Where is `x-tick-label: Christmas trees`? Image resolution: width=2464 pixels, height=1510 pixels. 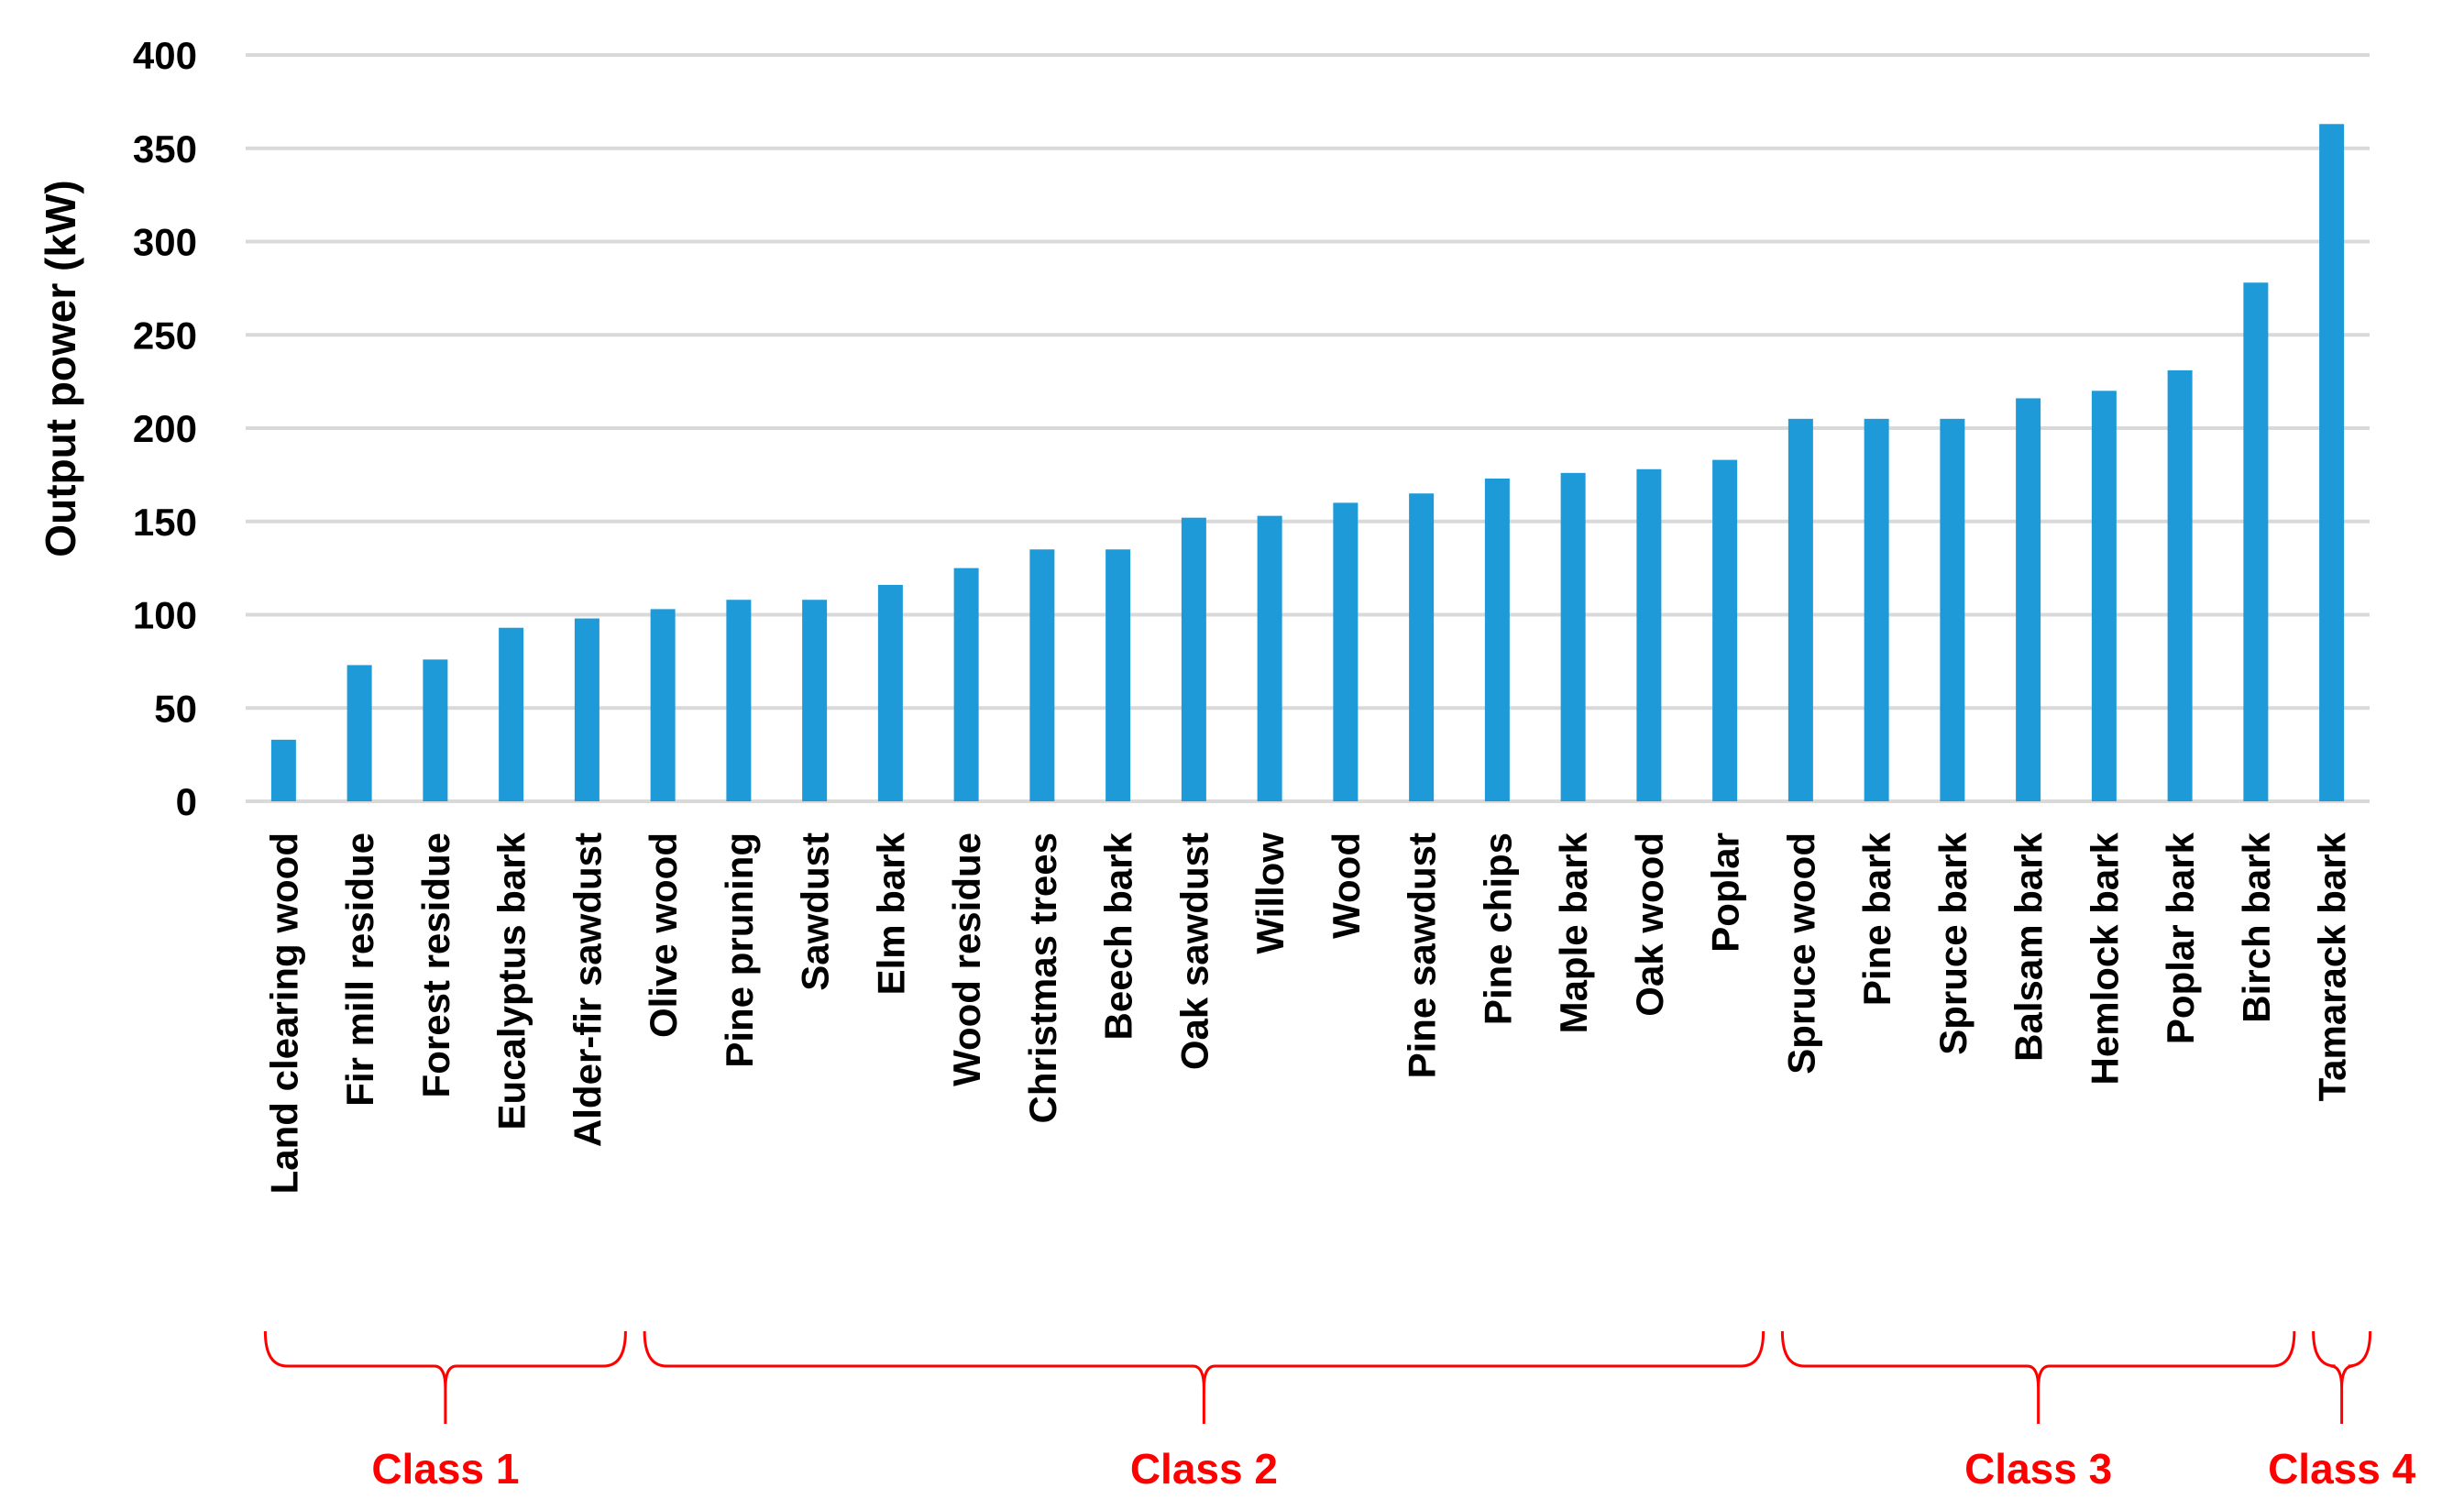
x-tick-label: Christmas trees is located at coordinates (1042, 977).